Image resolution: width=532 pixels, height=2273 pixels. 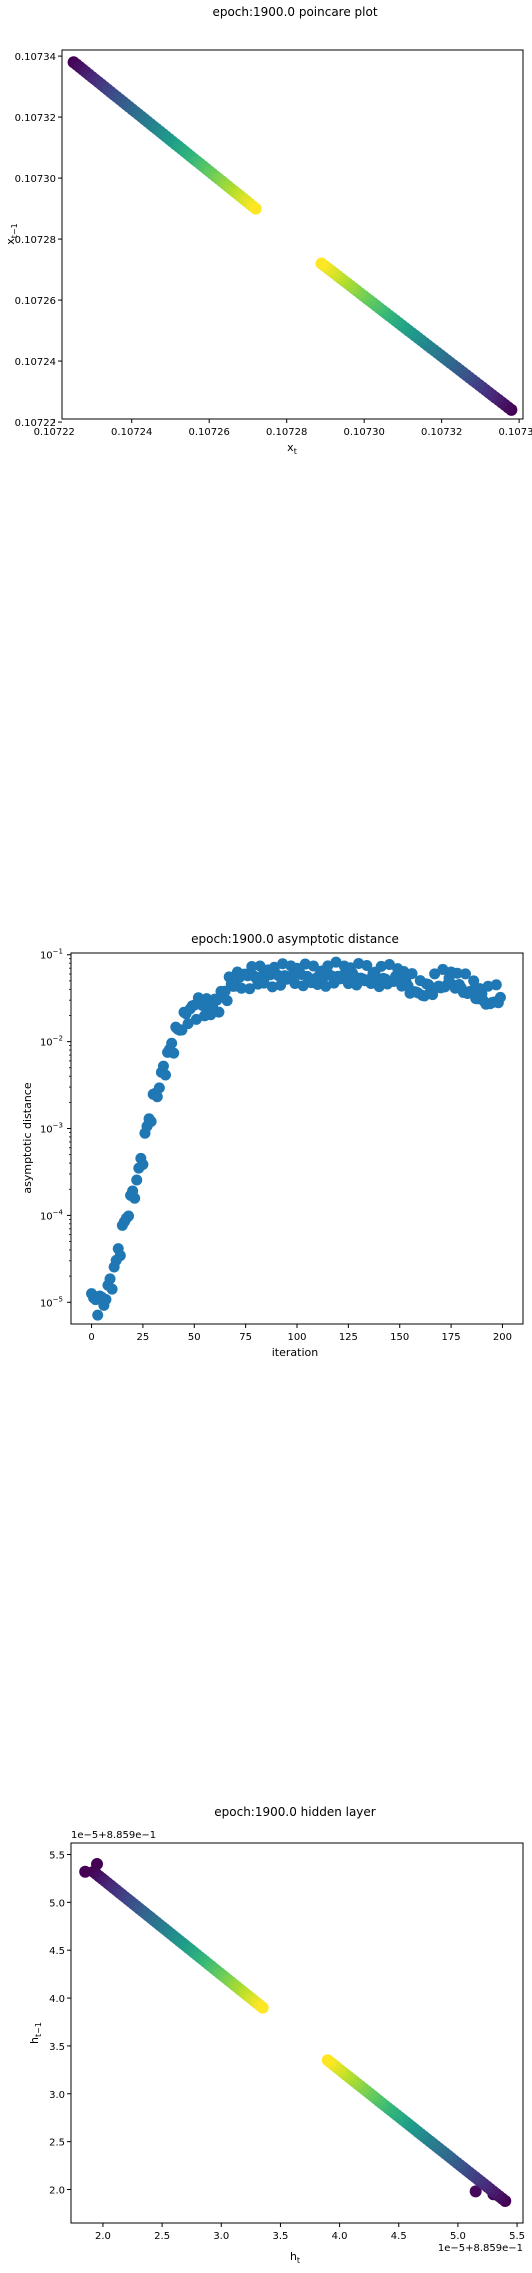 What do you see at coordinates (35, 57) in the screenshot?
I see `poincare-ytick-label: 0.10734` at bounding box center [35, 57].